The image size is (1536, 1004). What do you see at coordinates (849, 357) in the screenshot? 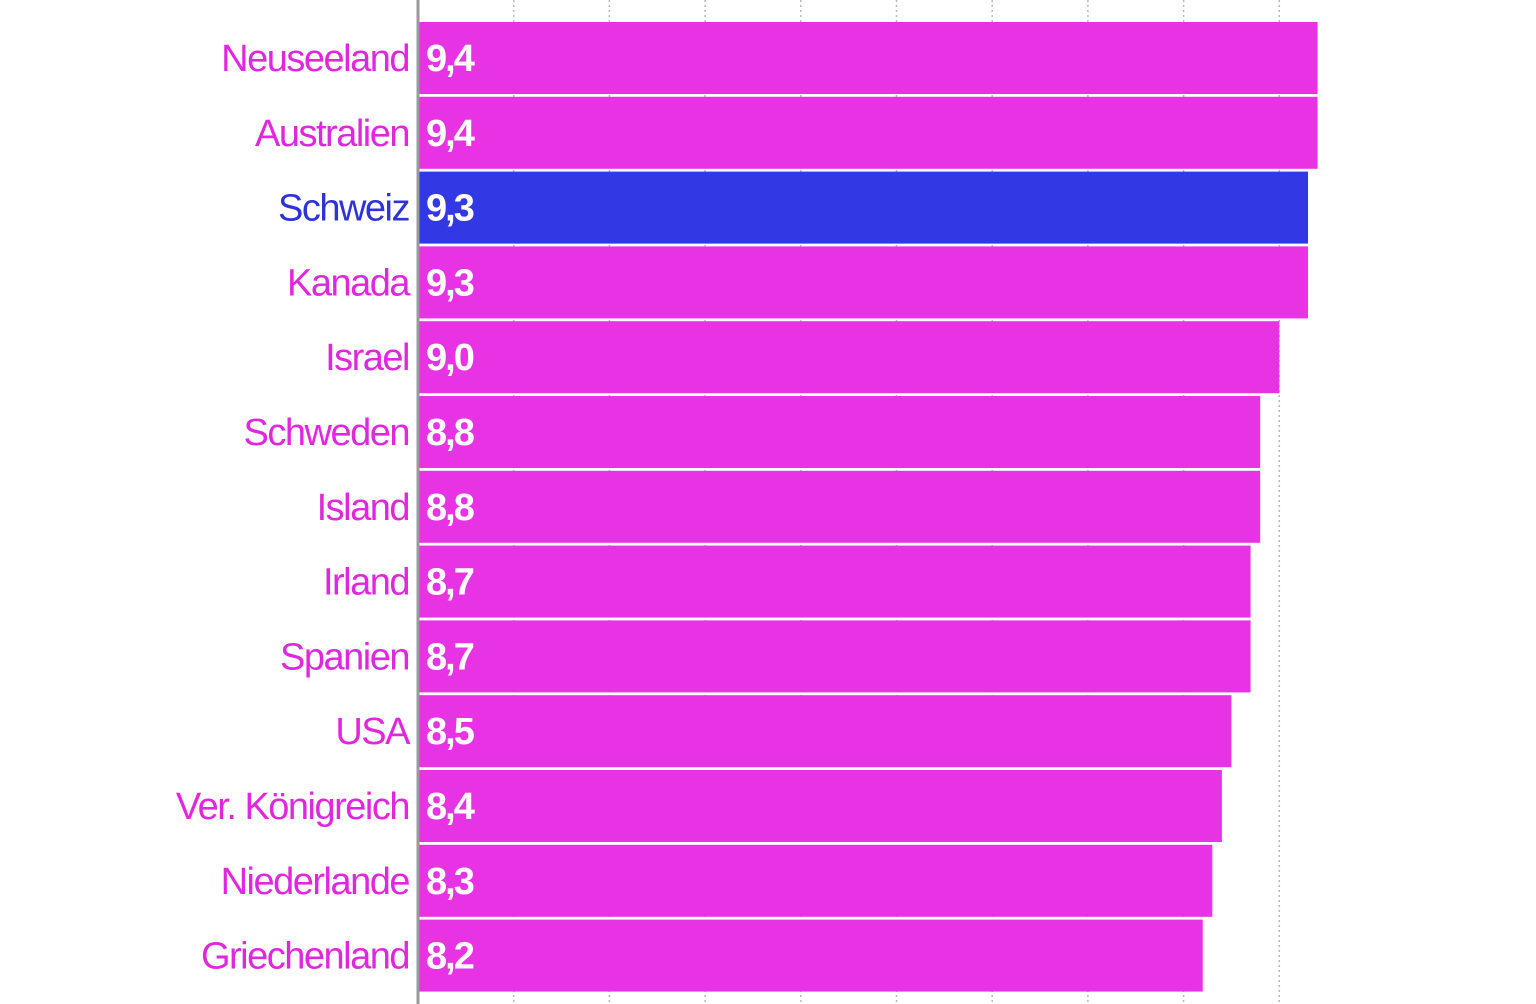
I see `bar-israel` at bounding box center [849, 357].